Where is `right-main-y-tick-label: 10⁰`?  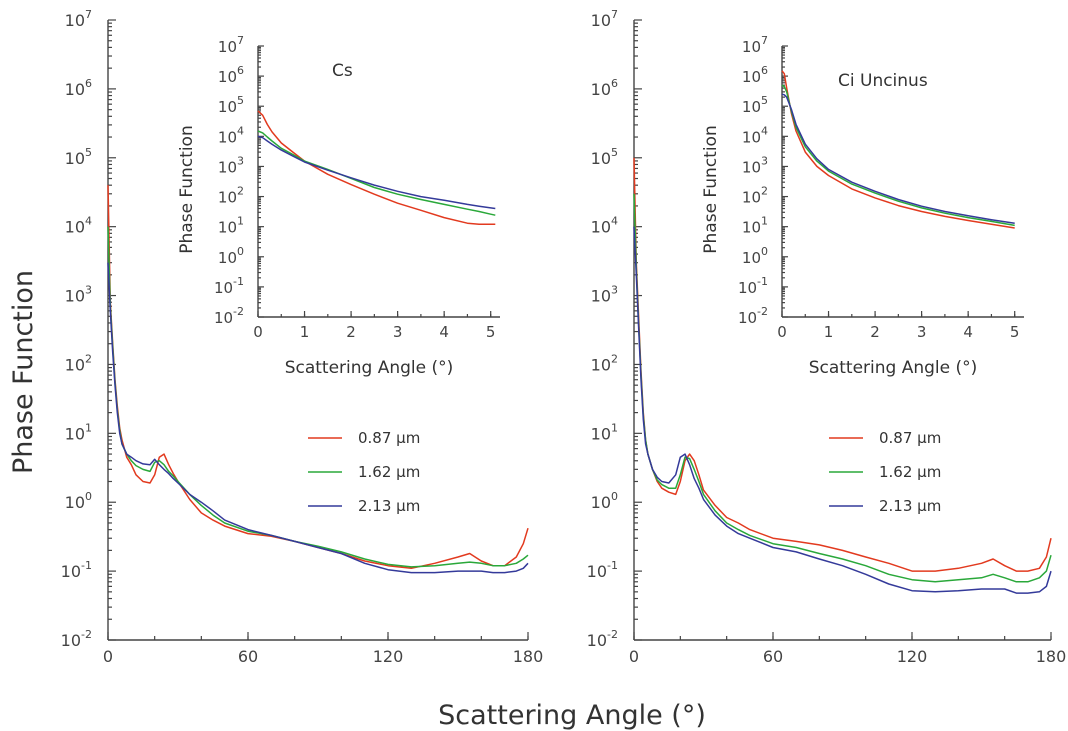 right-main-y-tick-label: 10⁰ is located at coordinates (604, 501).